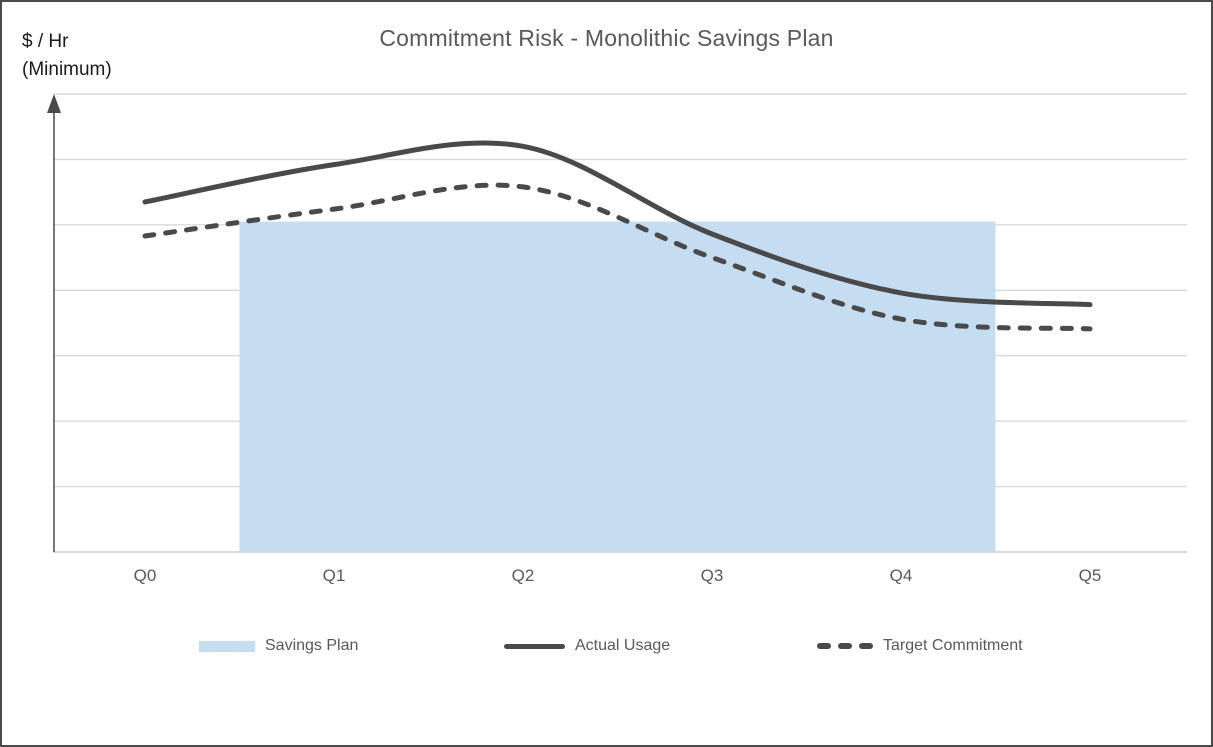  What do you see at coordinates (45, 41) in the screenshot?
I see `y-axis-label-line1: $ / Hr` at bounding box center [45, 41].